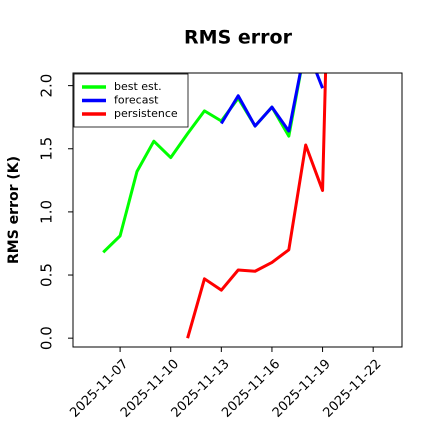 The image size is (440, 444). Describe the element at coordinates (47, 338) in the screenshot. I see `y-tick-label: 0.0` at that location.